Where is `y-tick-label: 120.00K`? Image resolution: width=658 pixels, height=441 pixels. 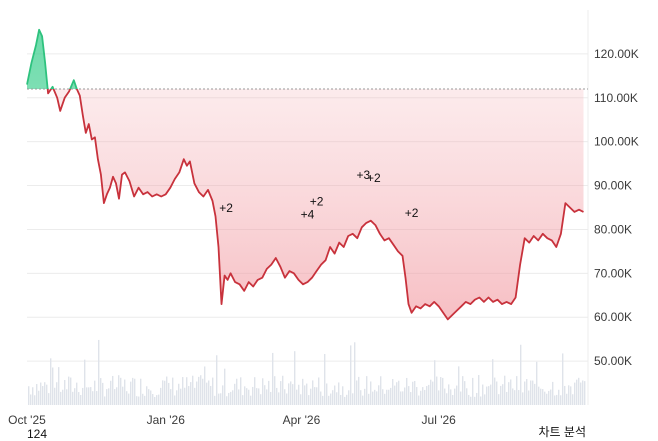 y-tick-label: 120.00K is located at coordinates (616, 54).